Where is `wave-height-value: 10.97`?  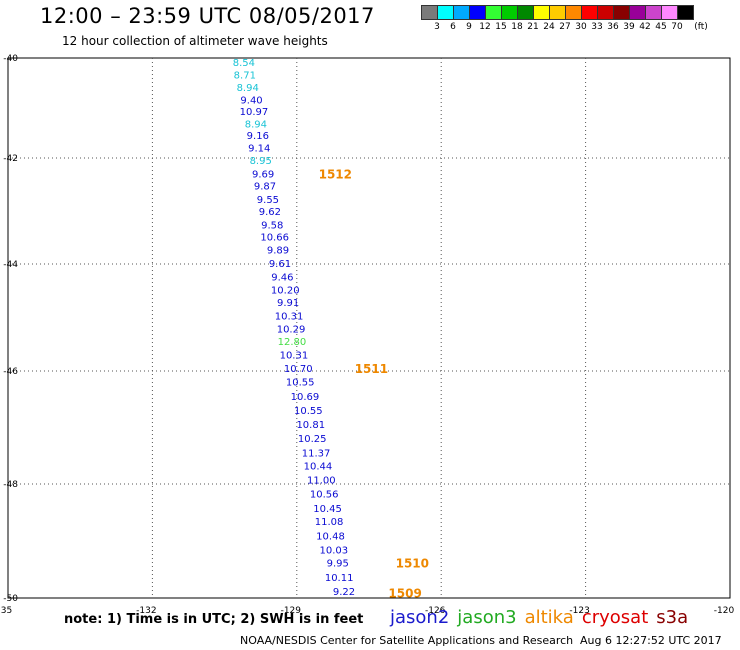 wave-height-value: 10.97 is located at coordinates (254, 112).